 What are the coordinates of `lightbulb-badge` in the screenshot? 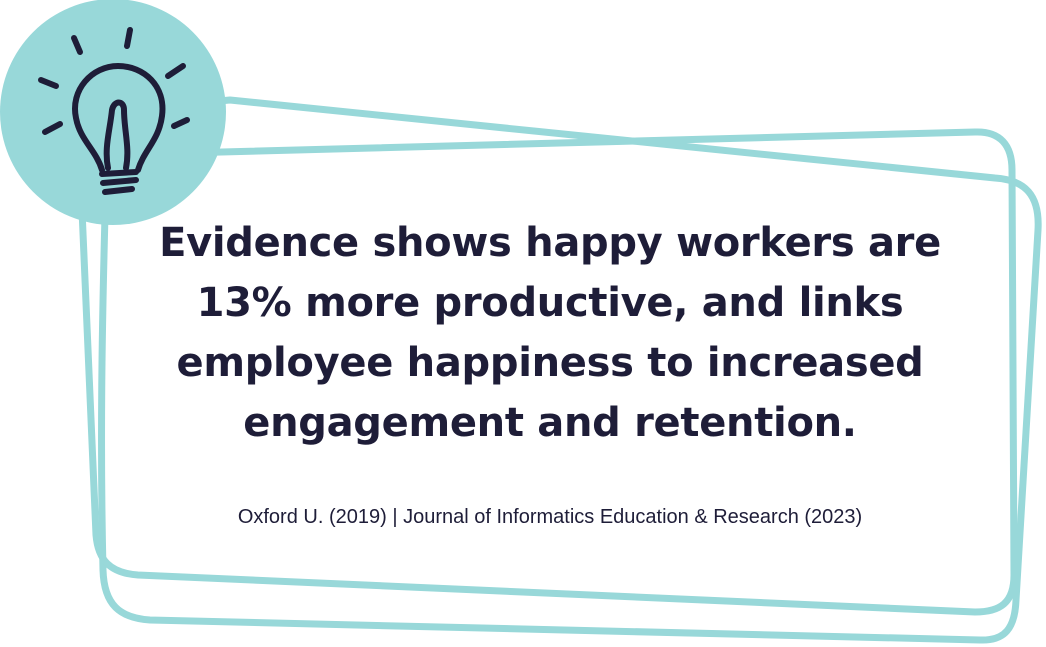 It's located at (113, 112).